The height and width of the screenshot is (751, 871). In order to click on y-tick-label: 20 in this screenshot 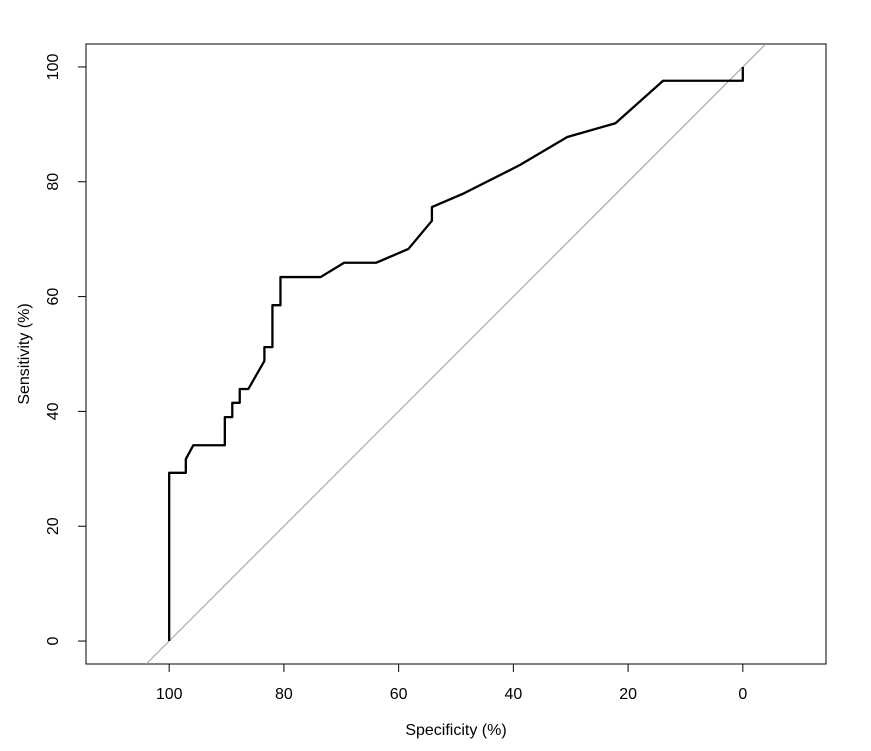, I will do `click(53, 526)`.